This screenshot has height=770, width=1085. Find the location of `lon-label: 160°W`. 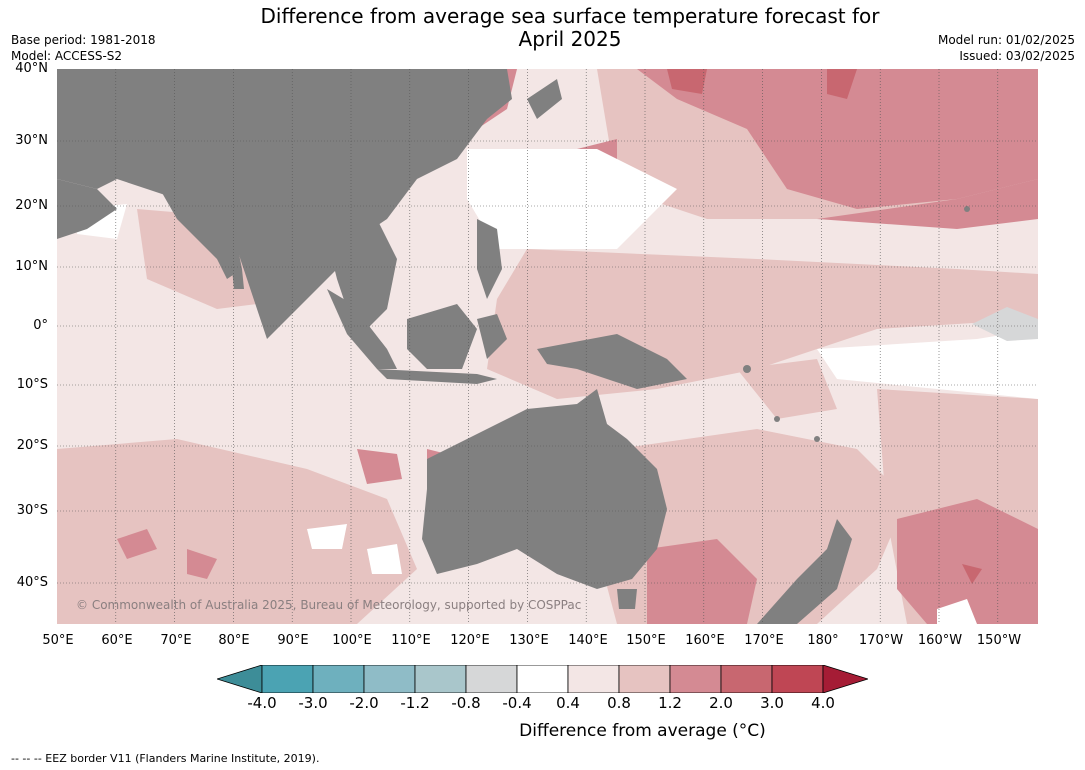

lon-label: 160°W is located at coordinates (940, 640).